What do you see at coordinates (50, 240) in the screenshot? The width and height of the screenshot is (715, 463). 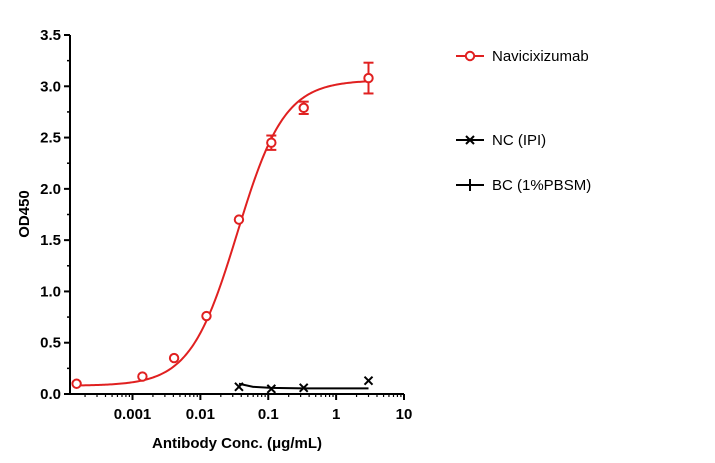 I see `y-tick-label: 1.5` at bounding box center [50, 240].